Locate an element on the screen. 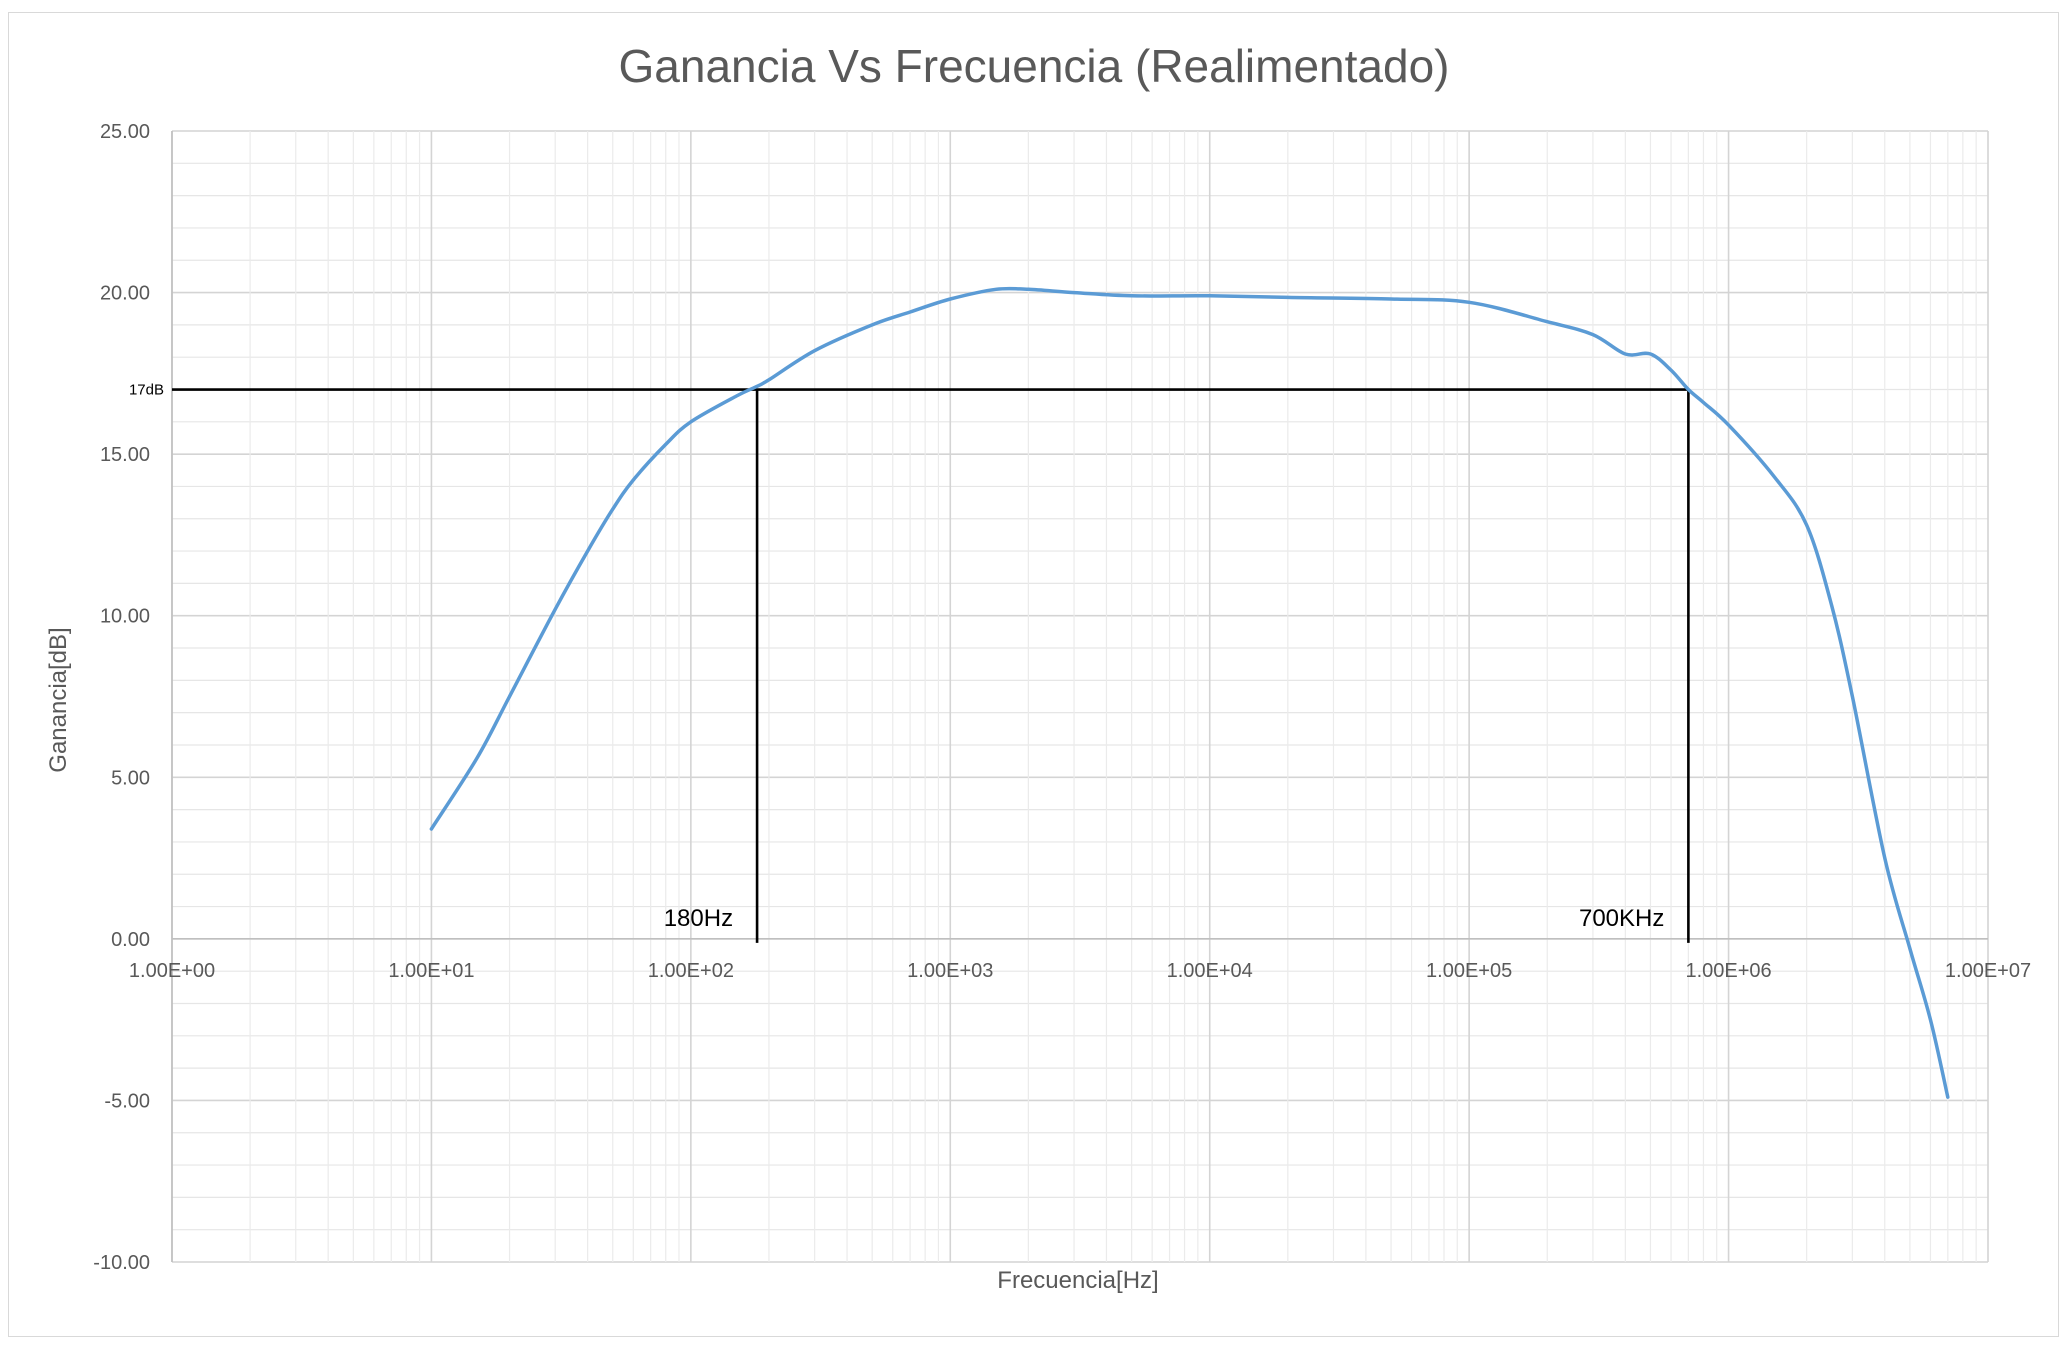  x-tick-label: 1.00E+02 is located at coordinates (691, 971).